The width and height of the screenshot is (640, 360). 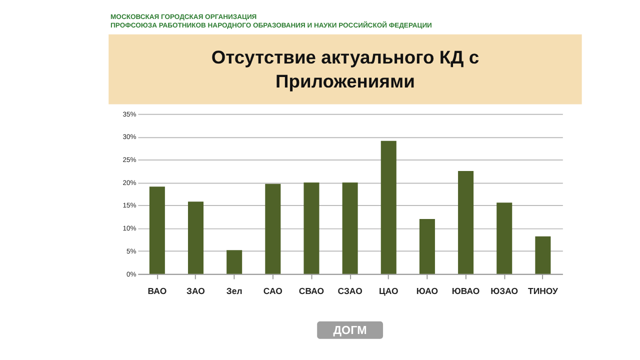 What do you see at coordinates (427, 291) in the screenshot?
I see `x-tick-label: ЮАО` at bounding box center [427, 291].